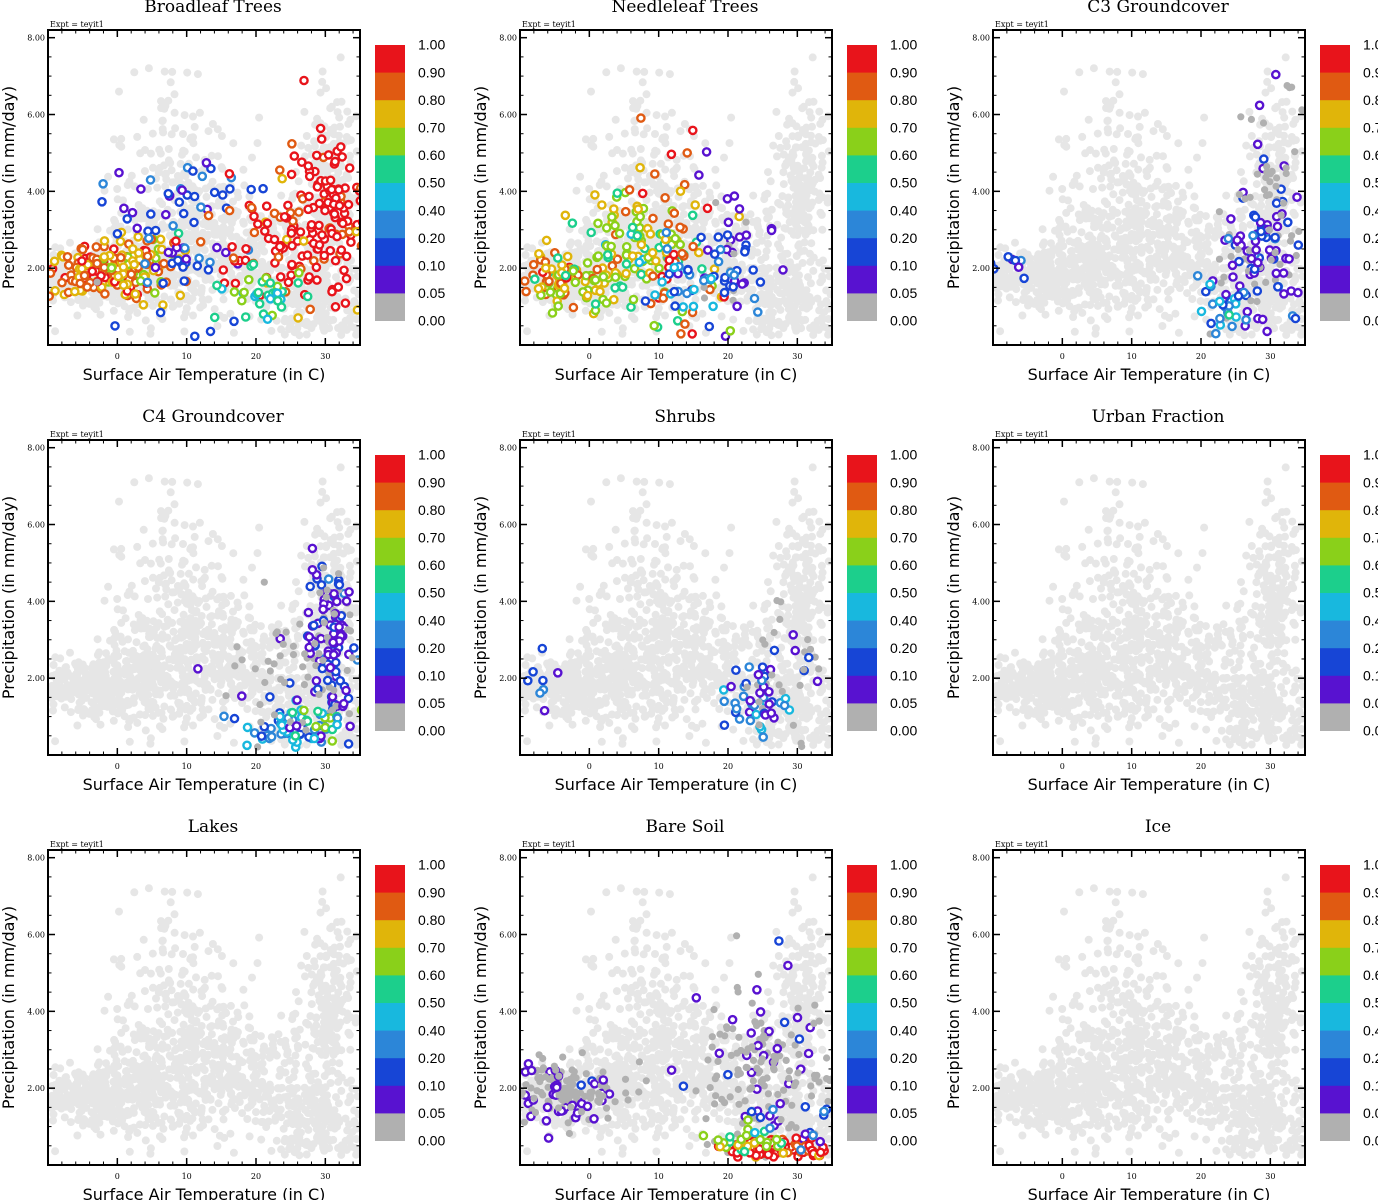  I want to click on y-tick-label: 2.00, so click(36, 268).